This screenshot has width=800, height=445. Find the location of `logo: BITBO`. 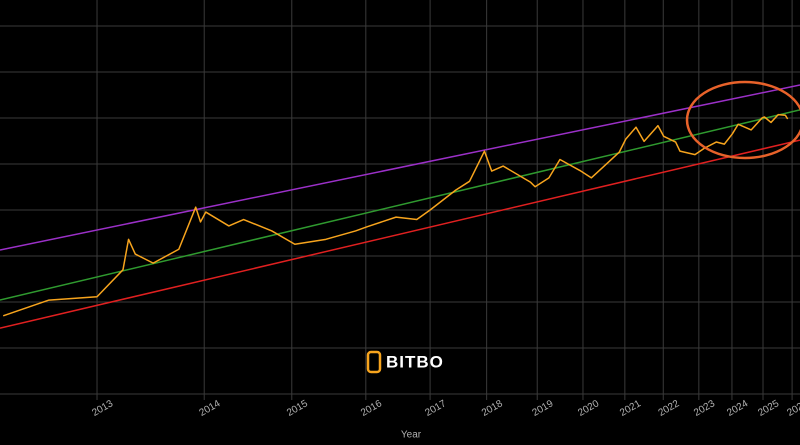

logo: BITBO is located at coordinates (405, 362).